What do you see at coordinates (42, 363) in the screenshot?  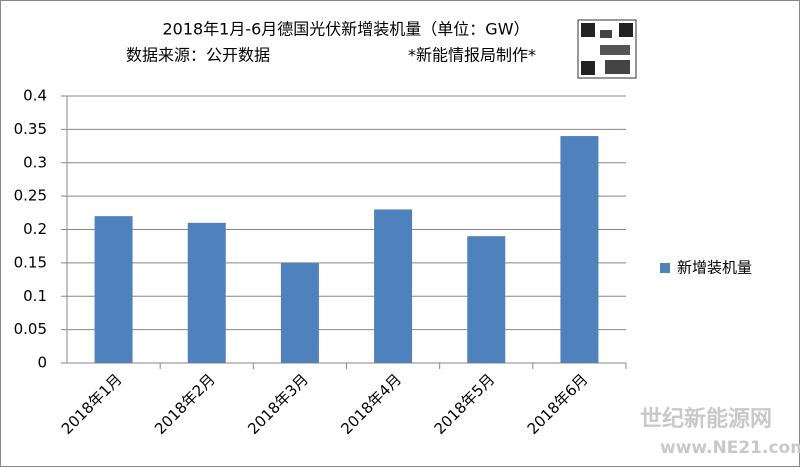 I see `y-tick-label: 0` at bounding box center [42, 363].